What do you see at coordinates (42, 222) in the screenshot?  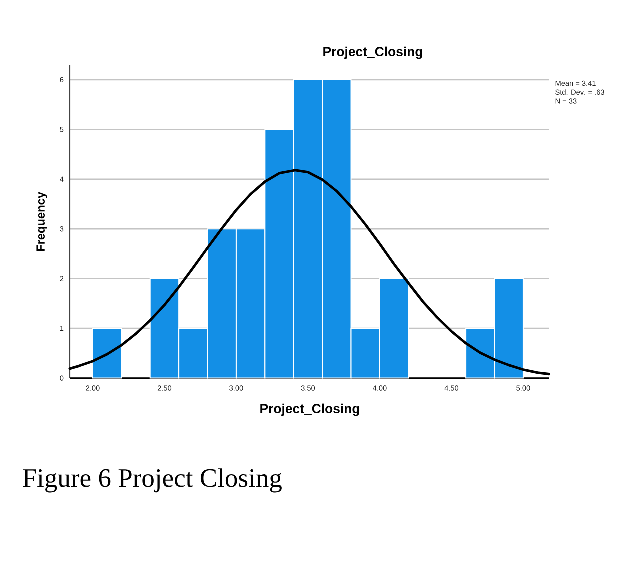 I see `y-axis-title: Frequency` at bounding box center [42, 222].